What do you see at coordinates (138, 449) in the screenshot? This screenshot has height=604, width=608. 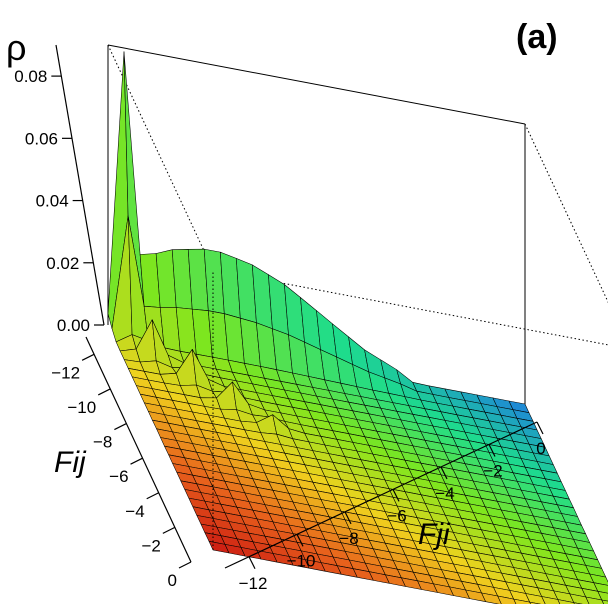 I see `y-axis-line` at bounding box center [138, 449].